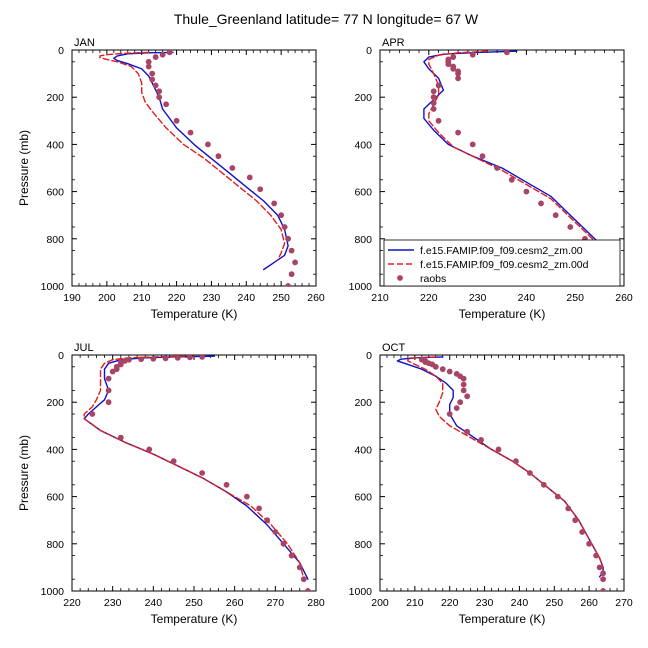 This screenshot has height=648, width=648. I want to click on y-axis-label: Pressure (mb), so click(24, 168).